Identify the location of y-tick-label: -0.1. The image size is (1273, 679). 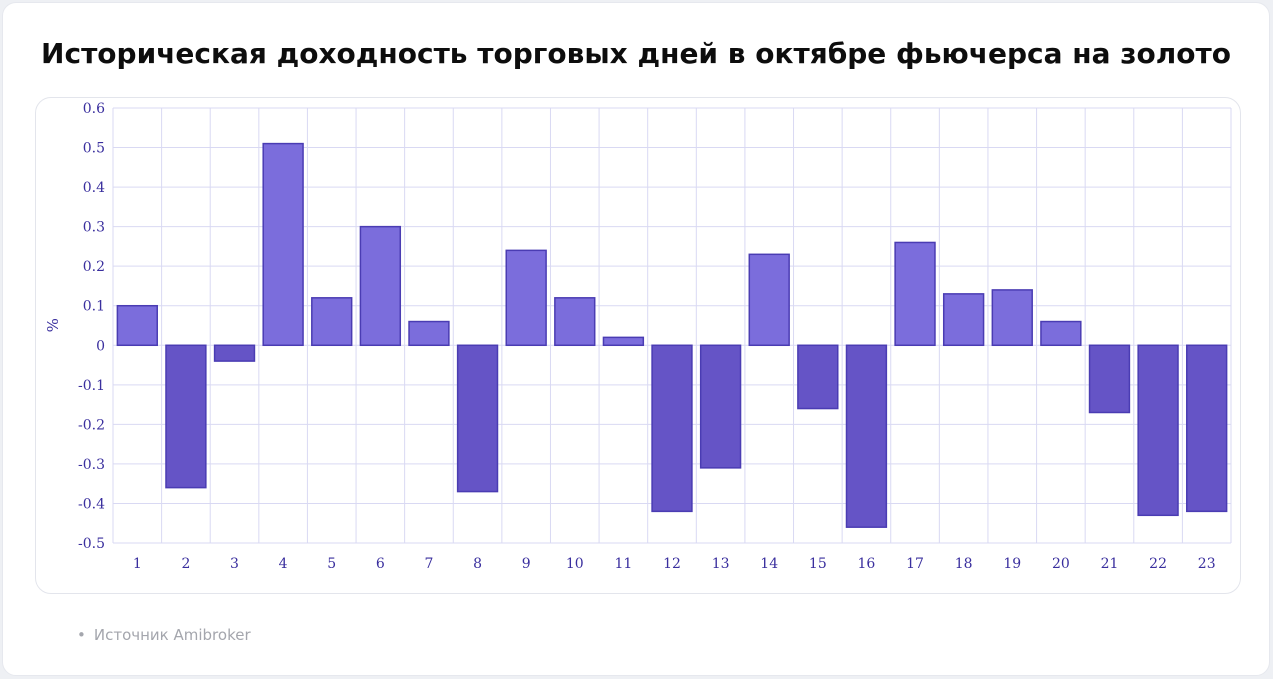
(91, 386).